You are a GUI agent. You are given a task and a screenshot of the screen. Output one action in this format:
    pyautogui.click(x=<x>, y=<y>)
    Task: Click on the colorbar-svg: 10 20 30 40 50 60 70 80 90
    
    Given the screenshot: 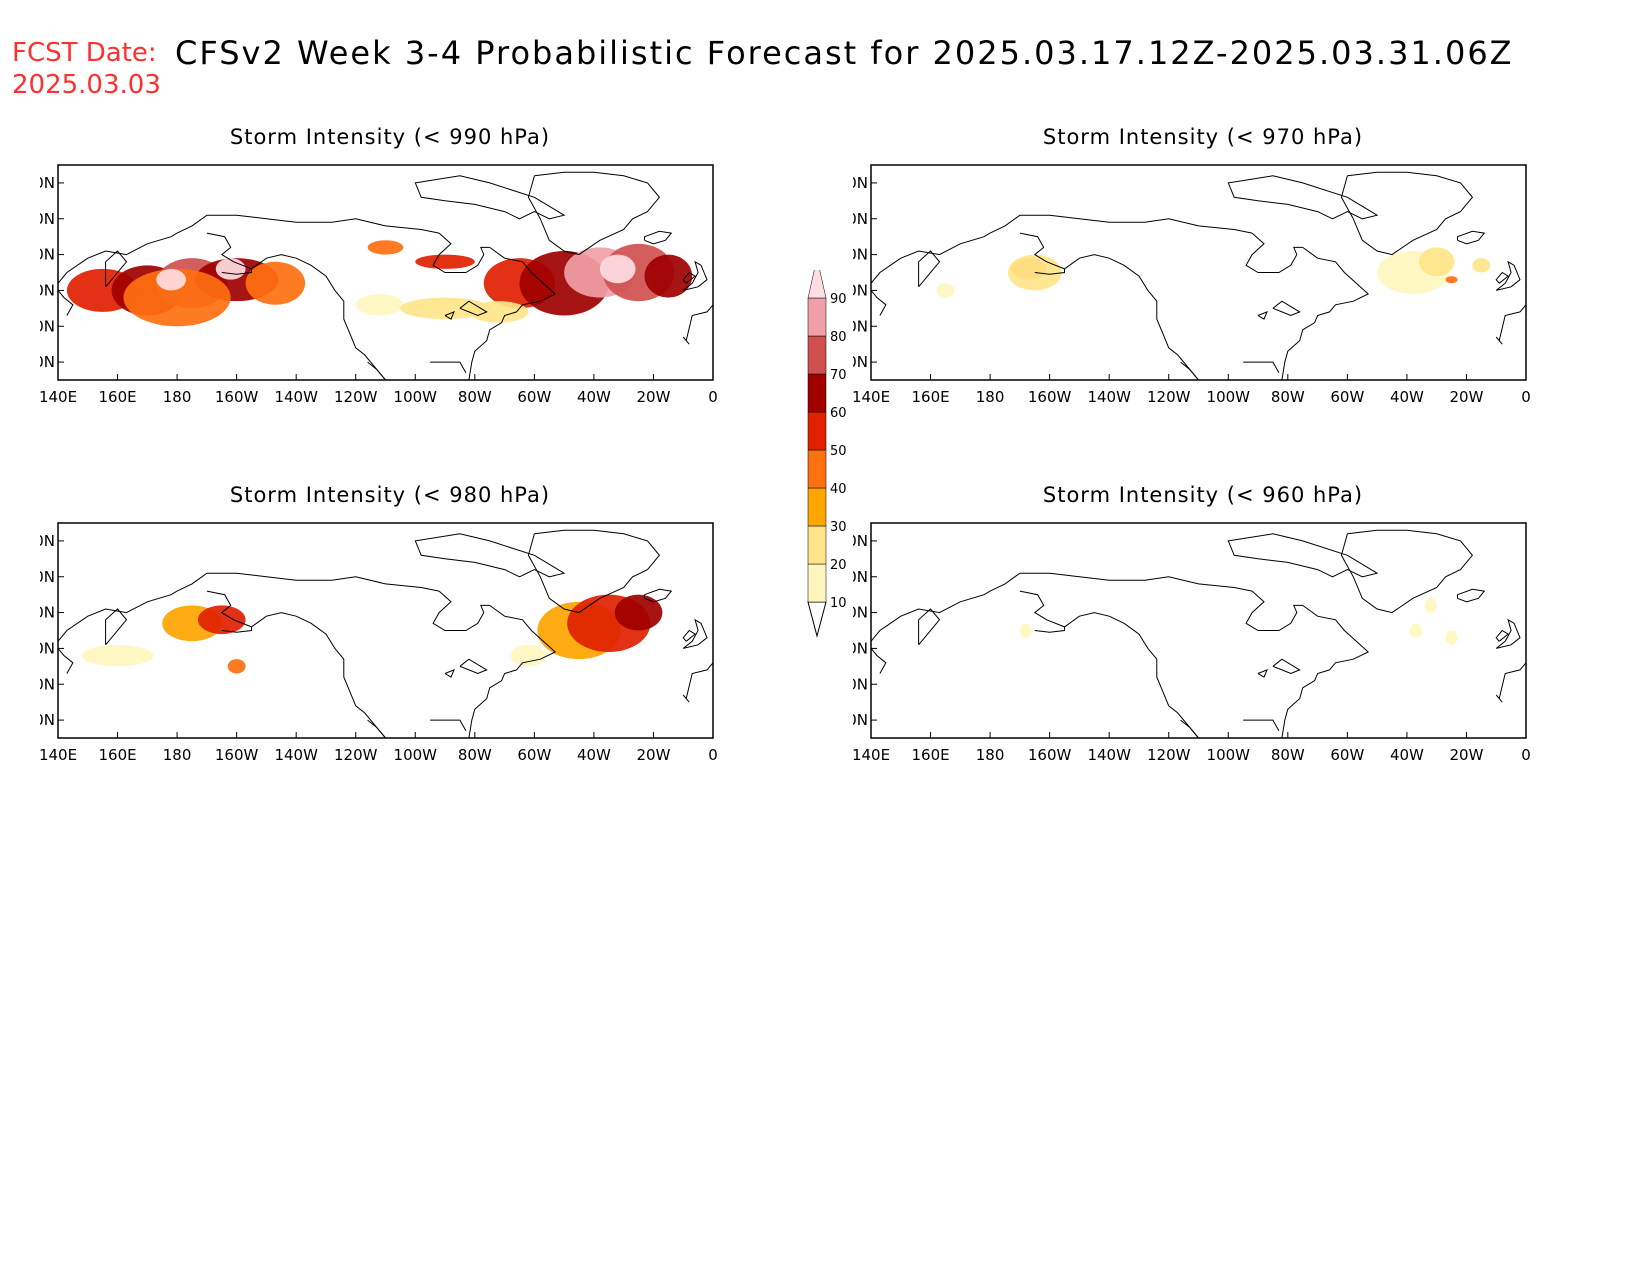 What is the action you would take?
    pyautogui.click(x=827, y=447)
    